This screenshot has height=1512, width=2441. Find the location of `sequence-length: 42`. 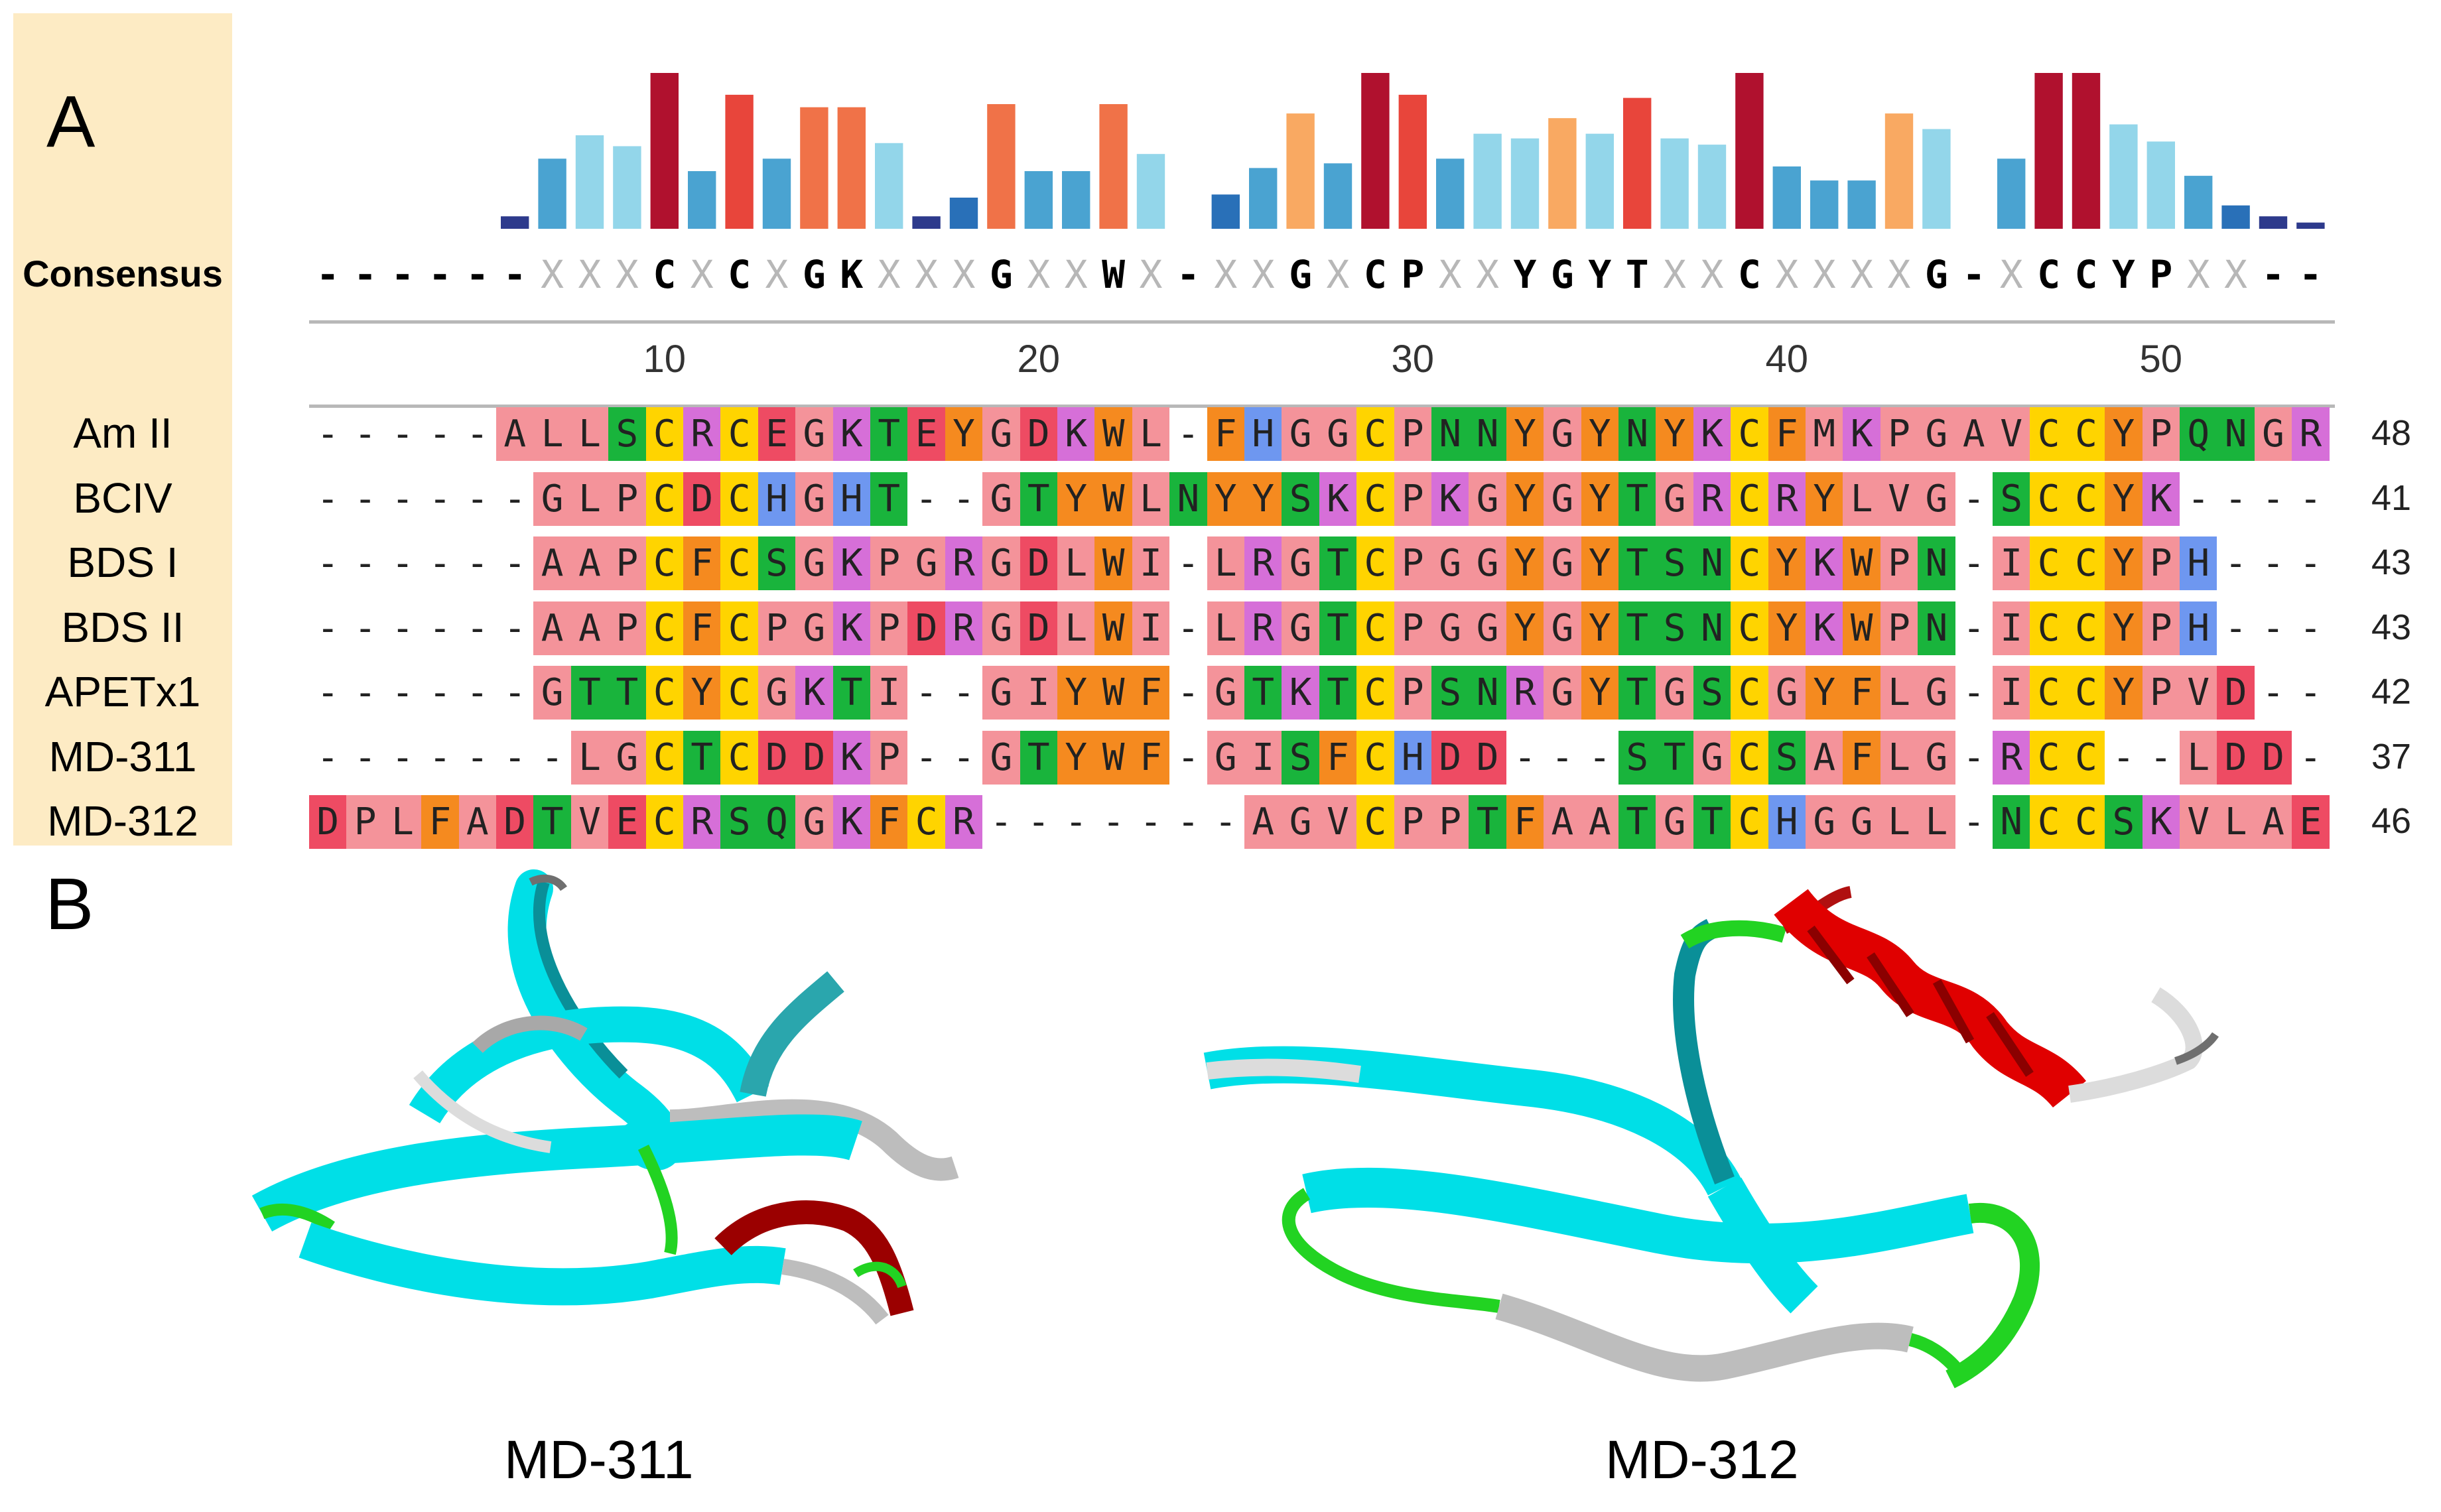

sequence-length: 42 is located at coordinates (2391, 692).